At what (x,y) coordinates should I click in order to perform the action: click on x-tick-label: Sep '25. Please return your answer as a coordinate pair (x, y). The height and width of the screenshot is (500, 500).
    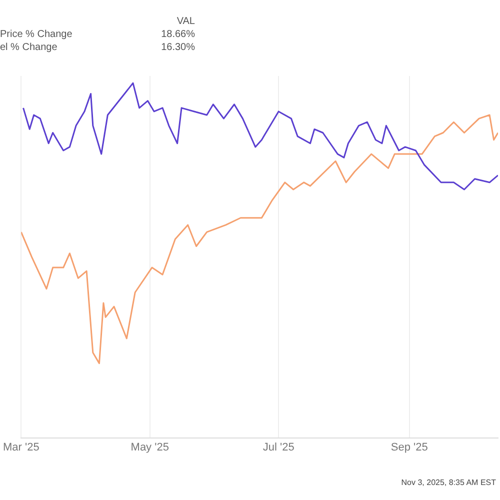
    Looking at the image, I should click on (409, 447).